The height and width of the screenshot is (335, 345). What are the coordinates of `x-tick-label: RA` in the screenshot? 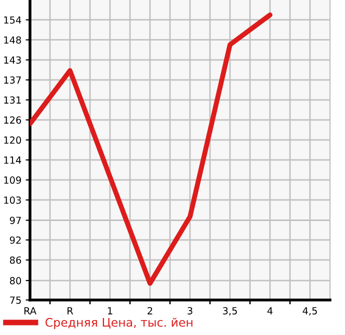 It's located at (30, 310).